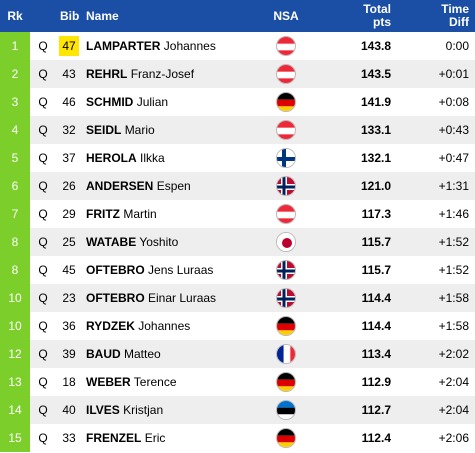 The width and height of the screenshot is (475, 453). Describe the element at coordinates (111, 242) in the screenshot. I see `athlete-last-name: WATABE` at that location.